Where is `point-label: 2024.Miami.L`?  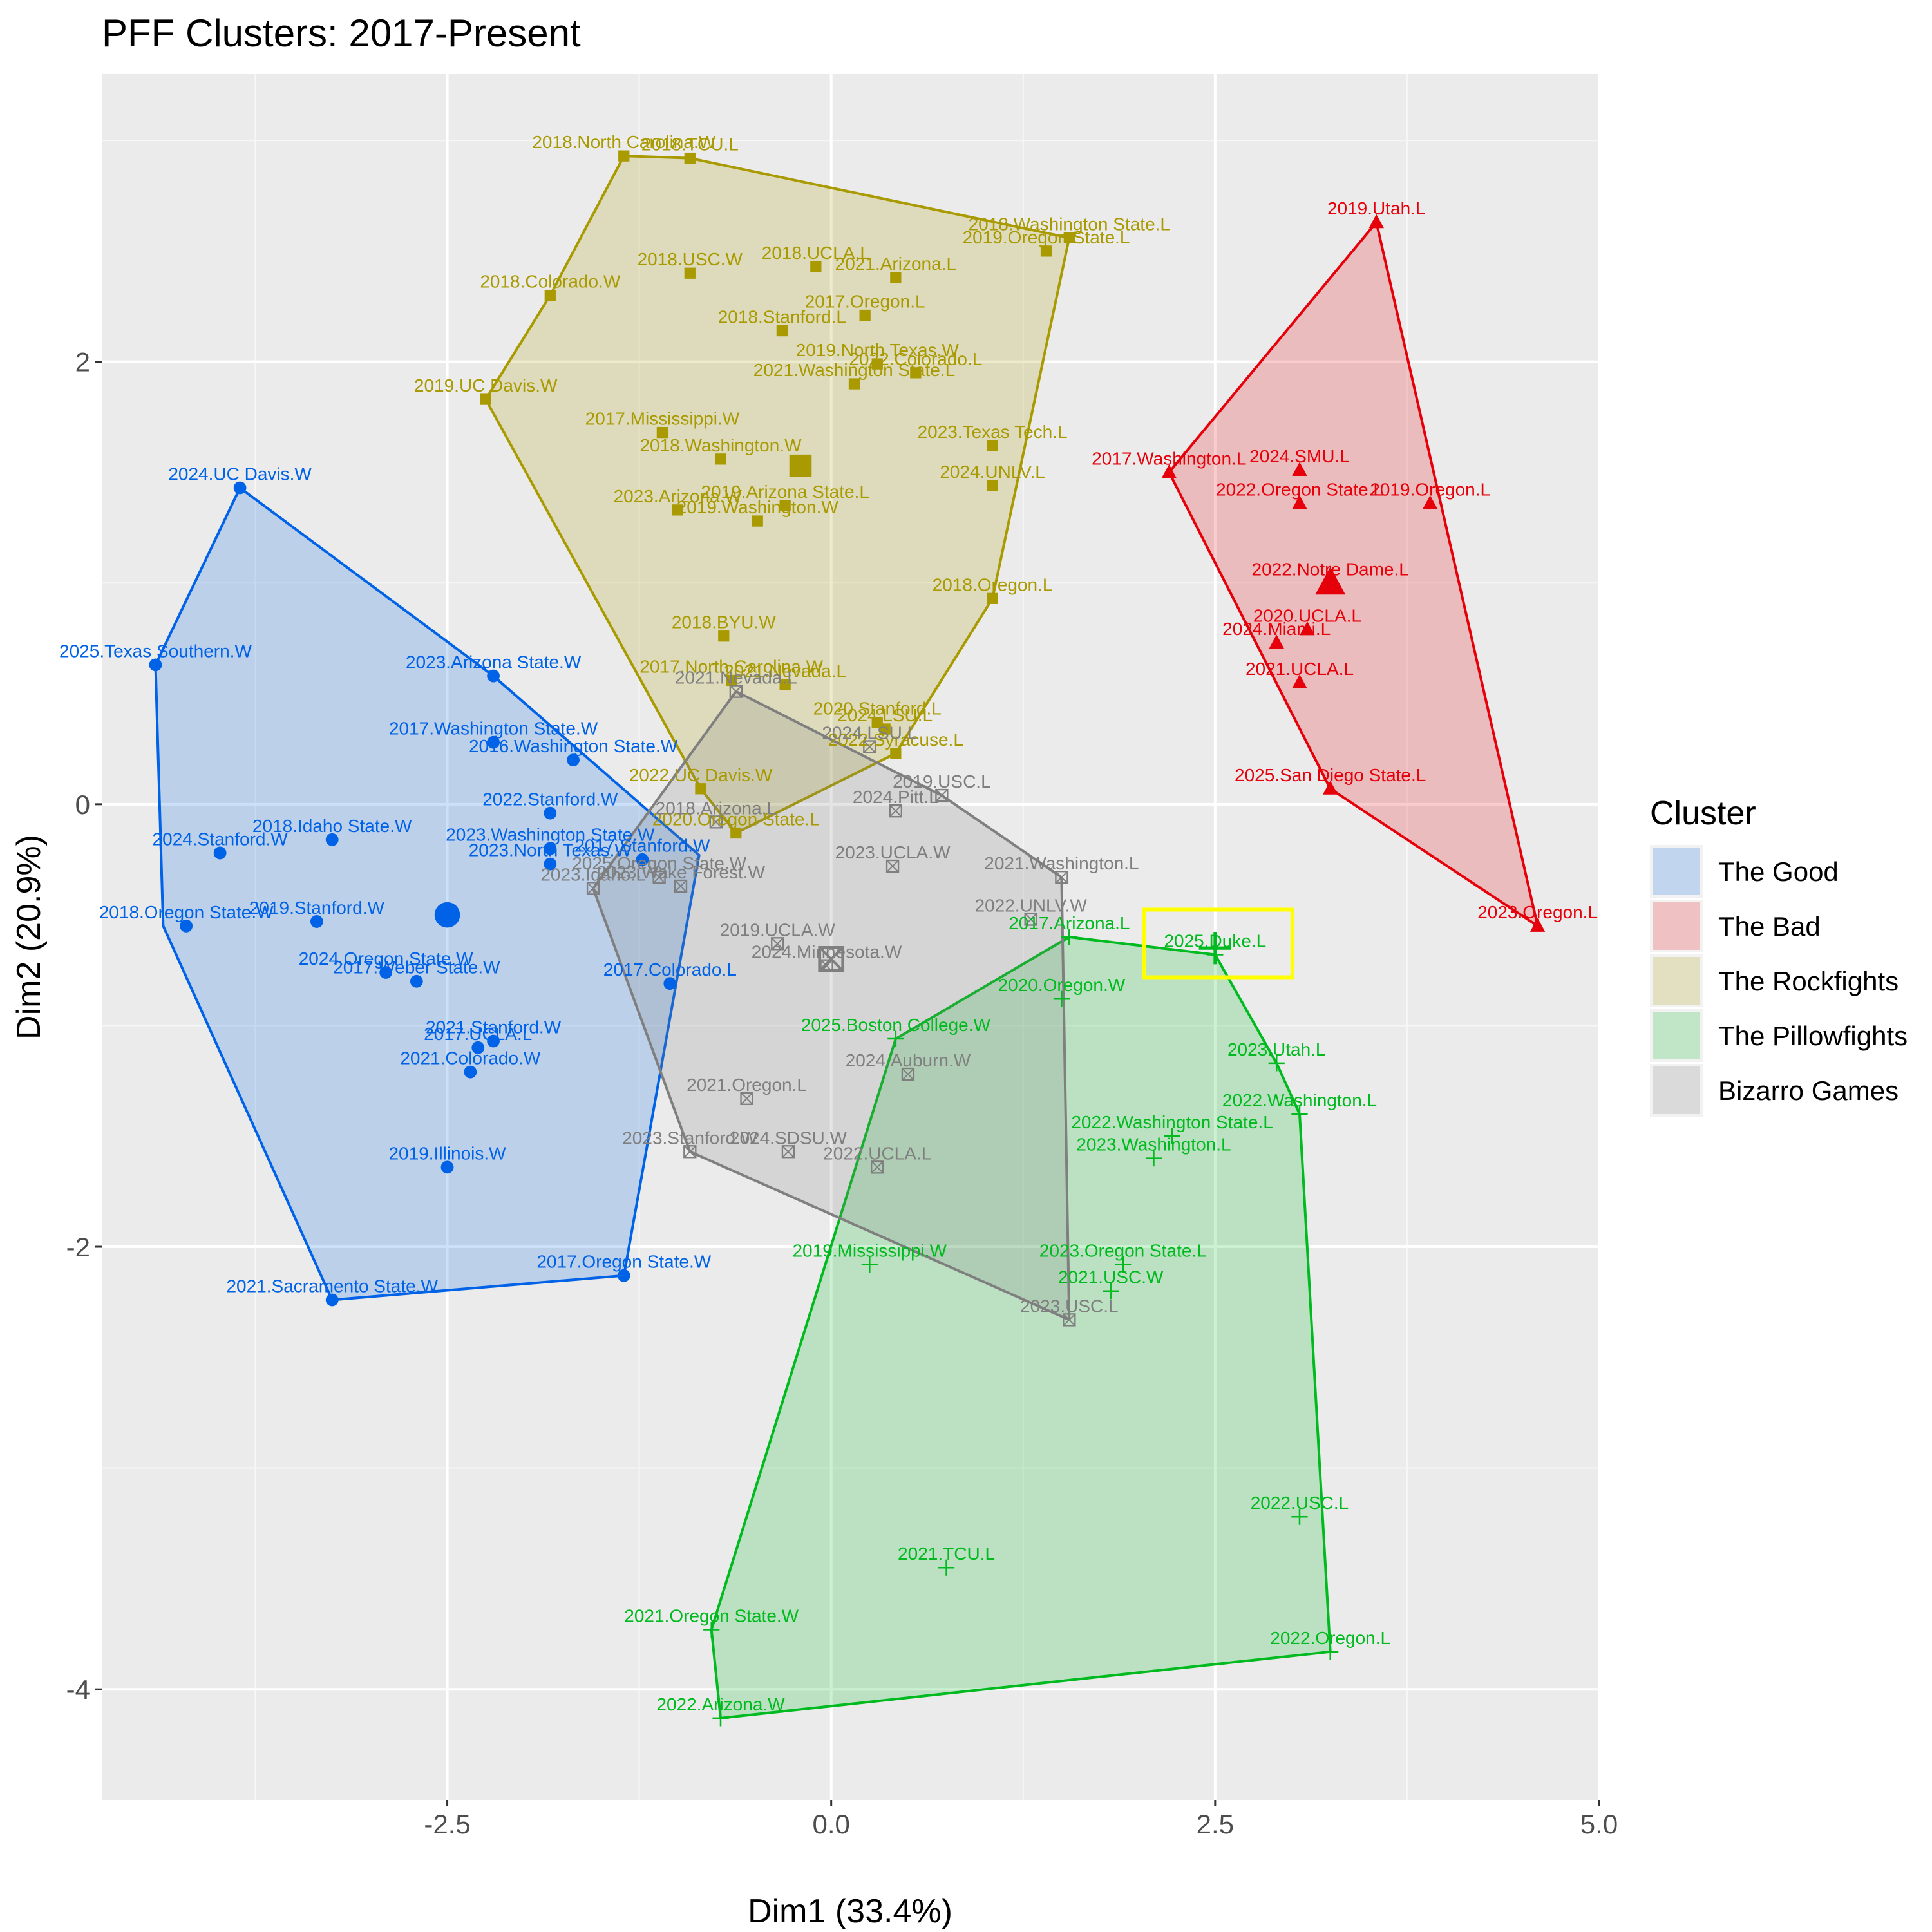
point-label: 2024.Miami.L is located at coordinates (1276, 629).